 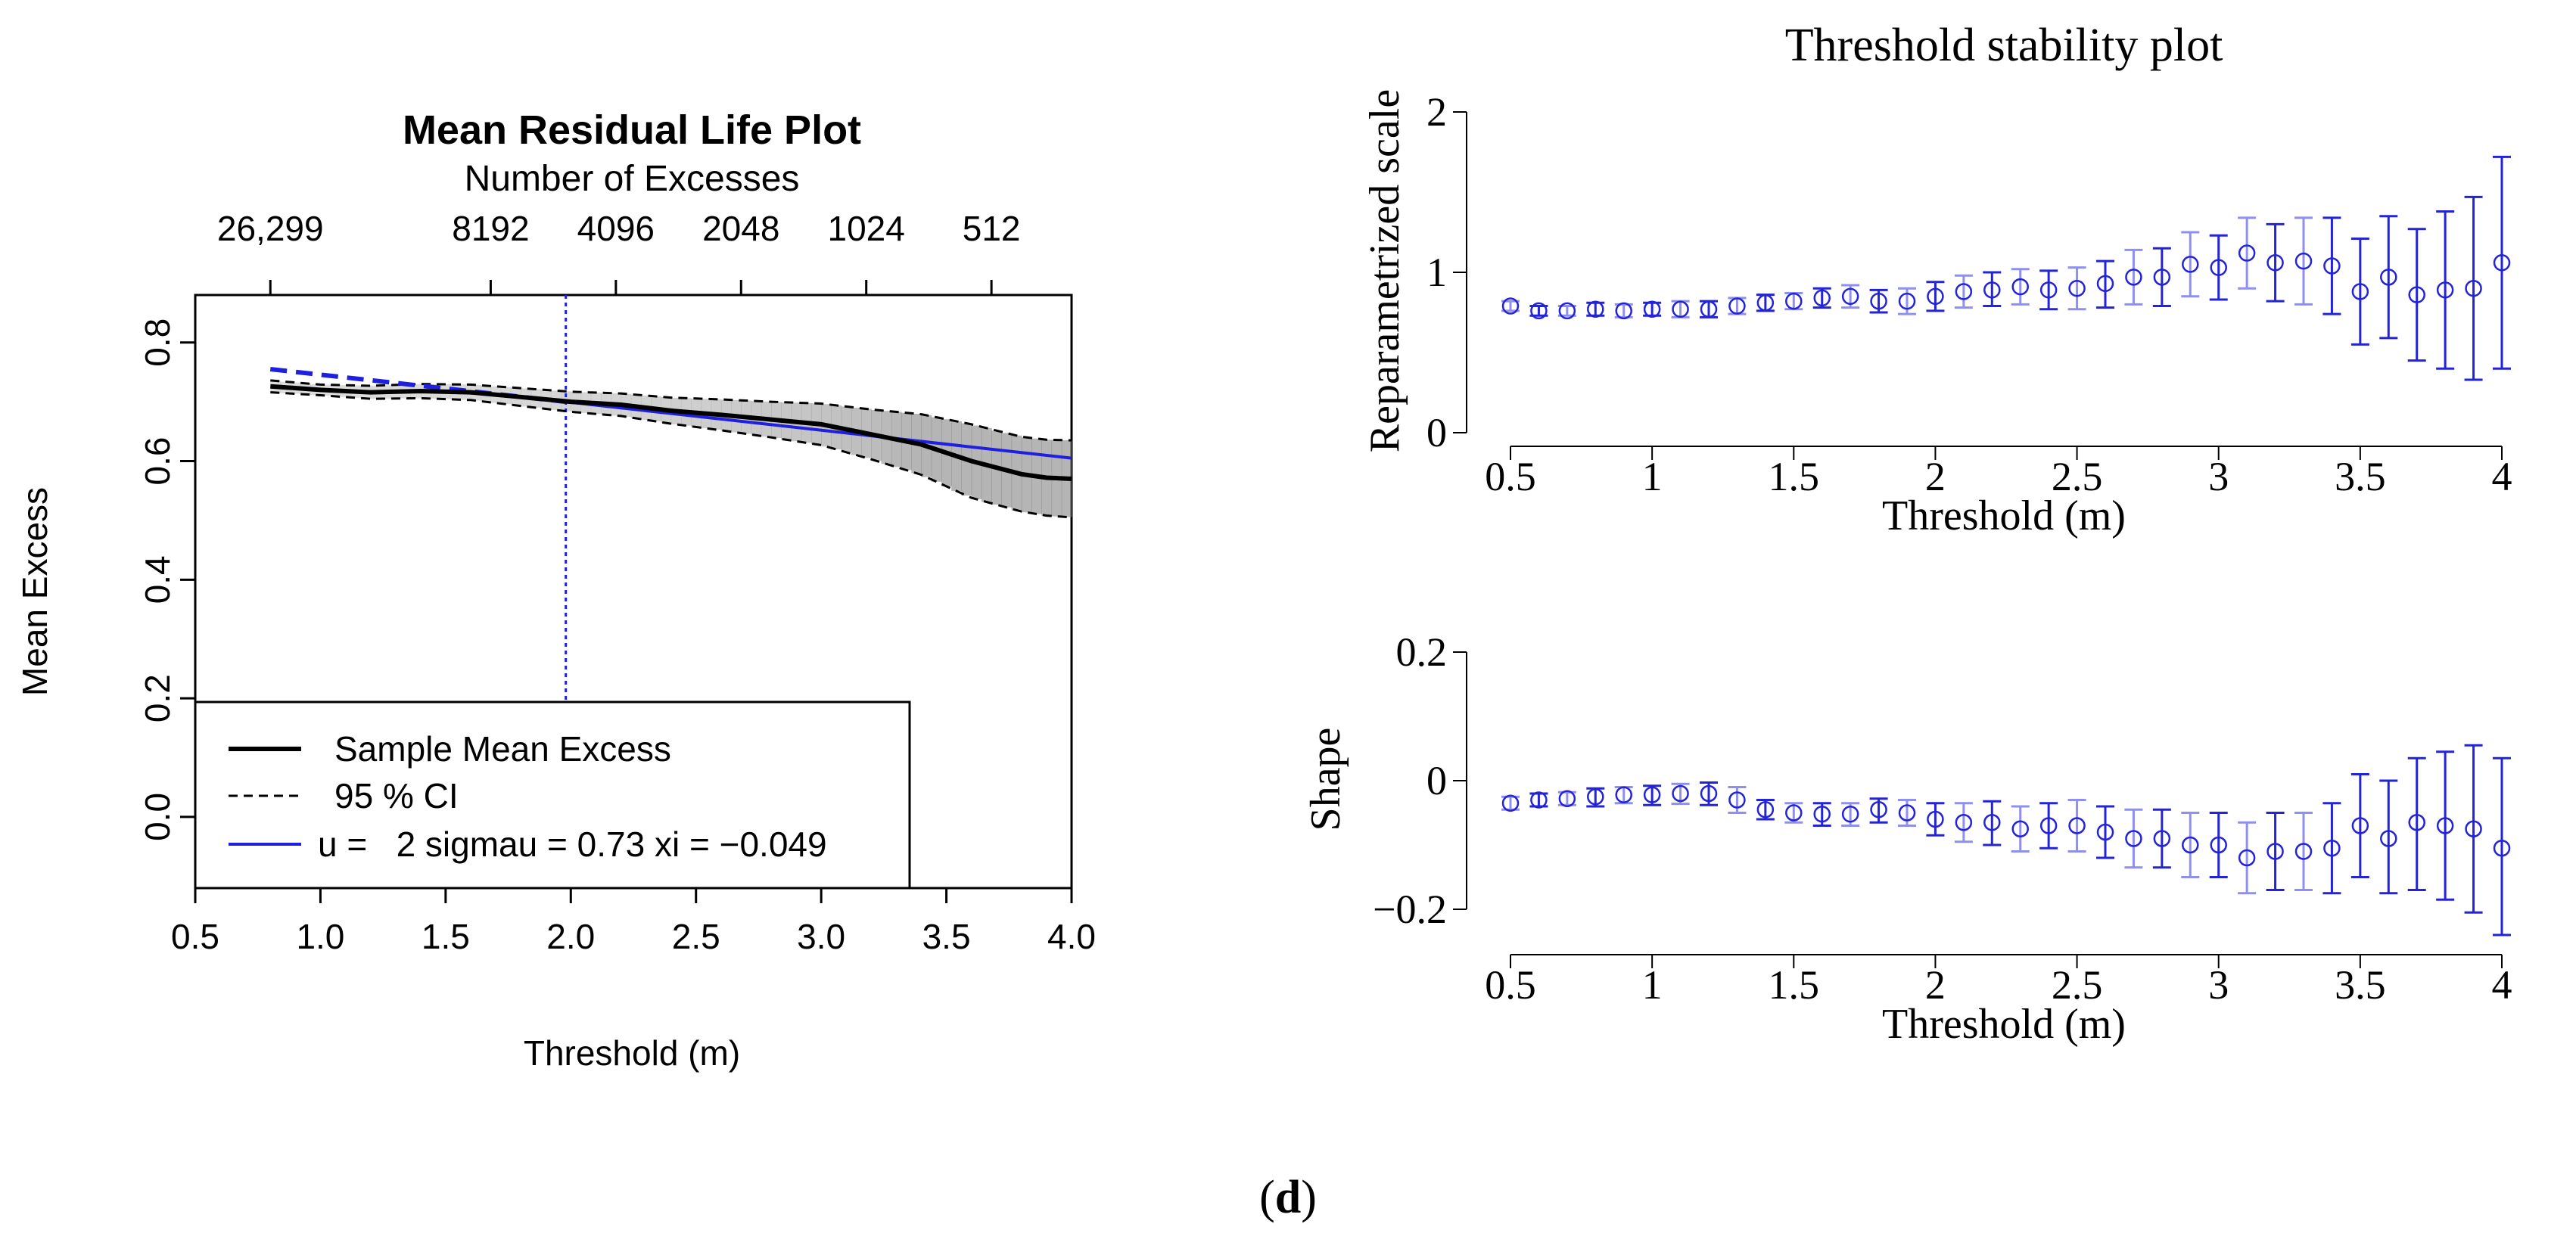 What do you see at coordinates (1652, 476) in the screenshot?
I see `tsp-scale-x-tick-label: 1` at bounding box center [1652, 476].